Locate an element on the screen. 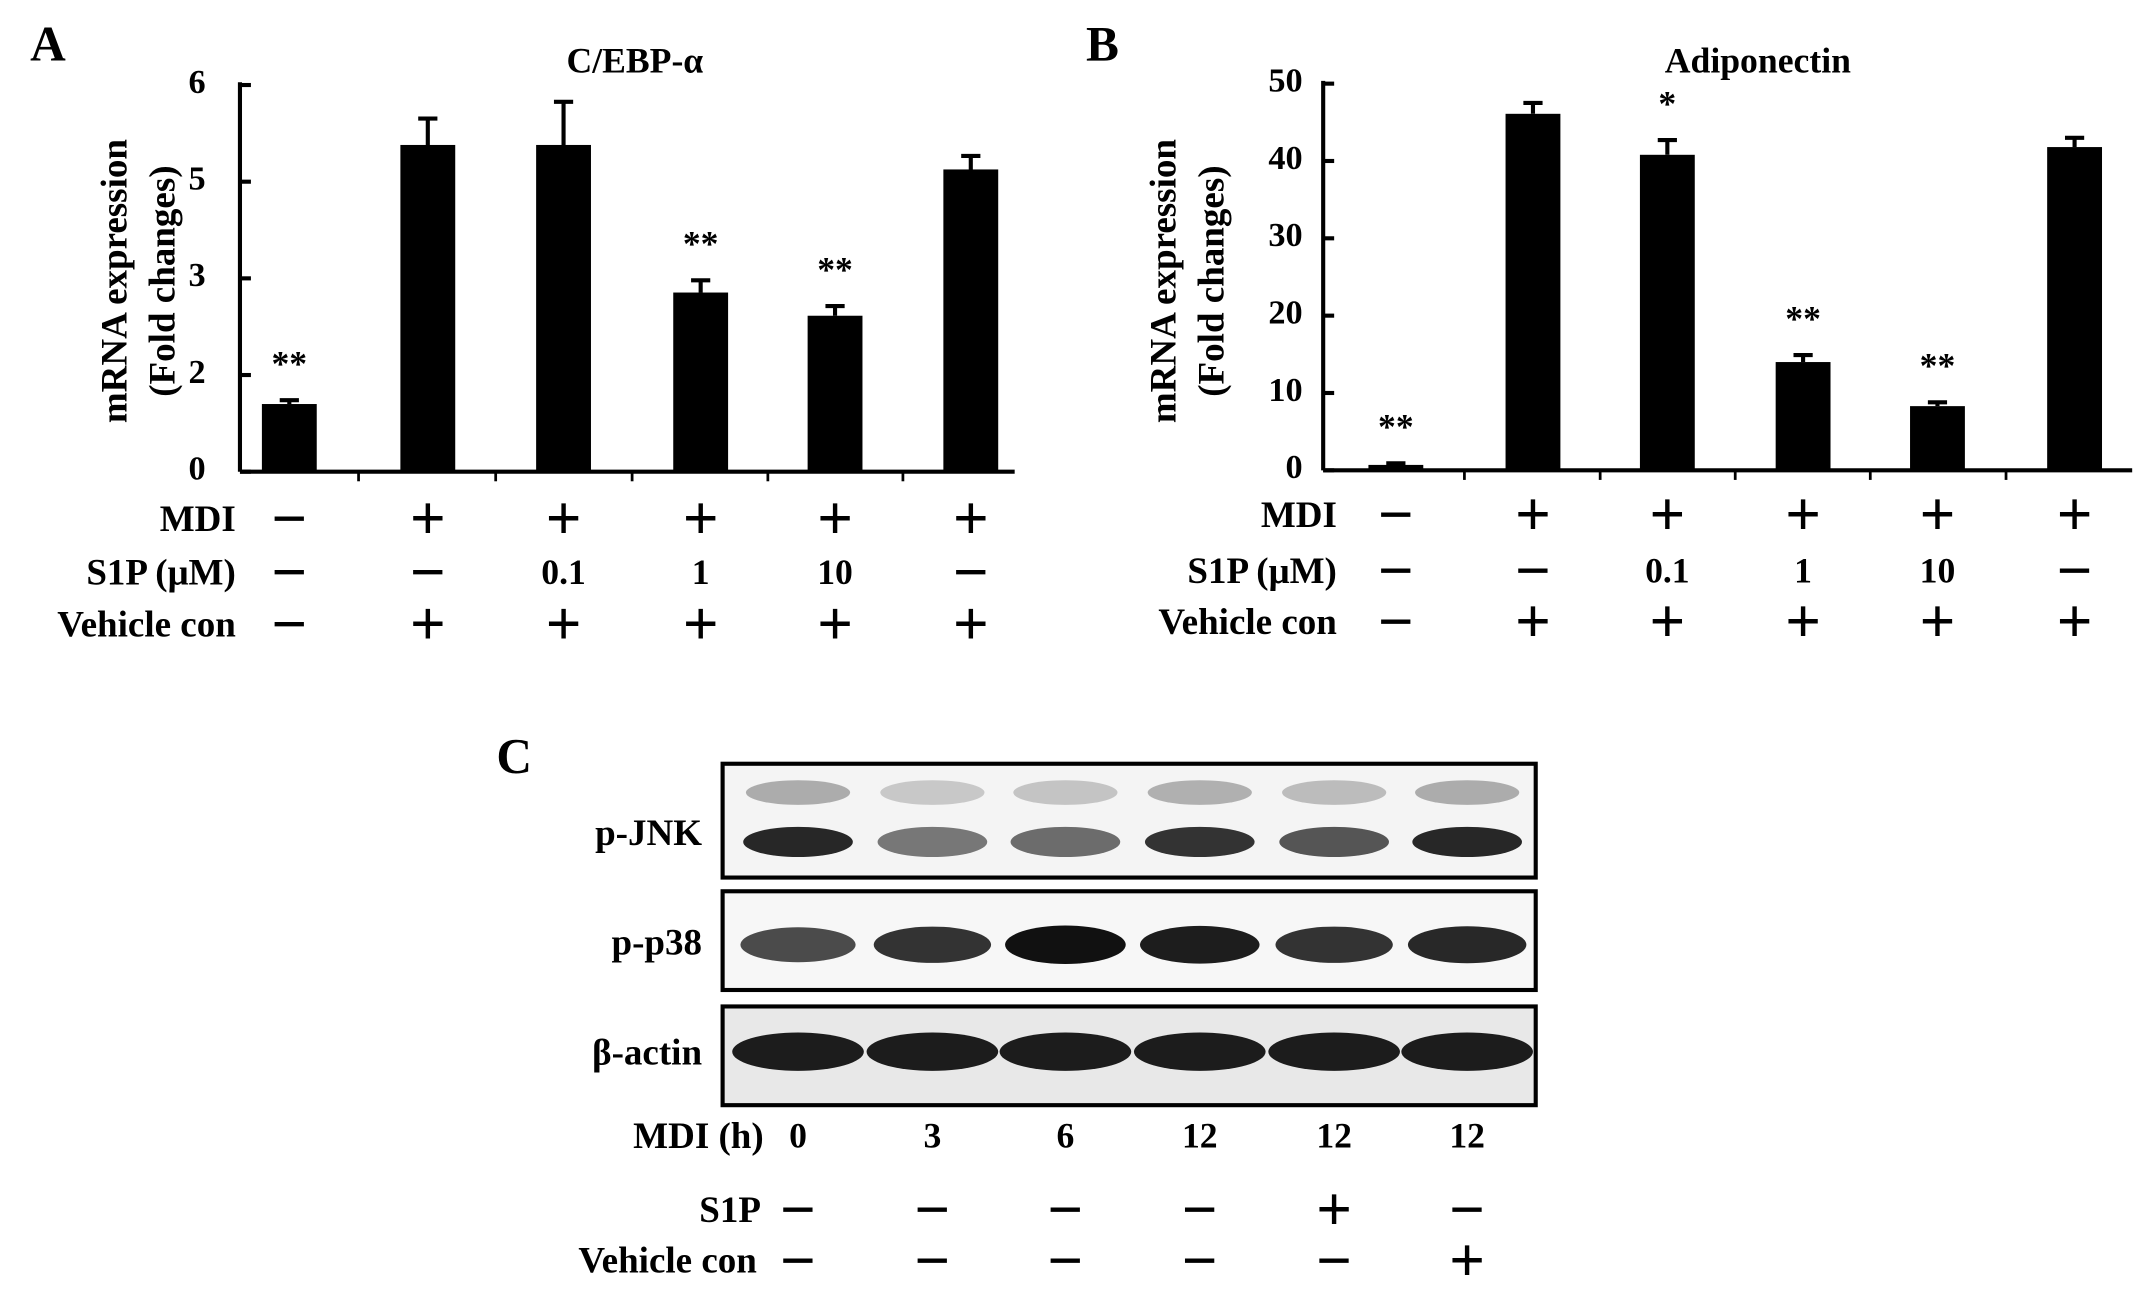 This screenshot has height=1304, width=2150. panel-label: B is located at coordinates (1102, 44).